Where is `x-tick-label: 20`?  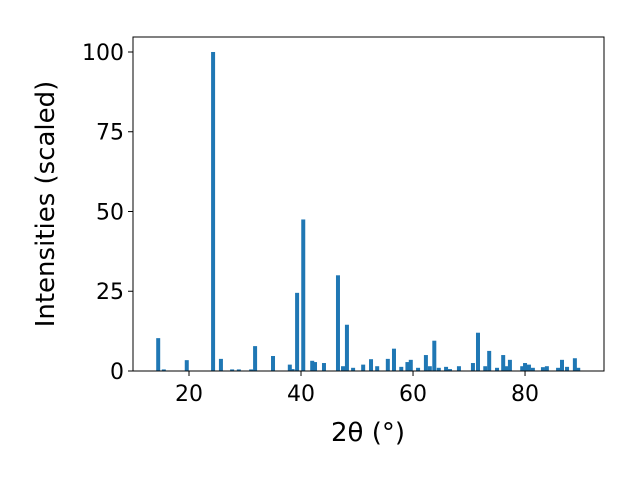 x-tick-label: 20 is located at coordinates (189, 394).